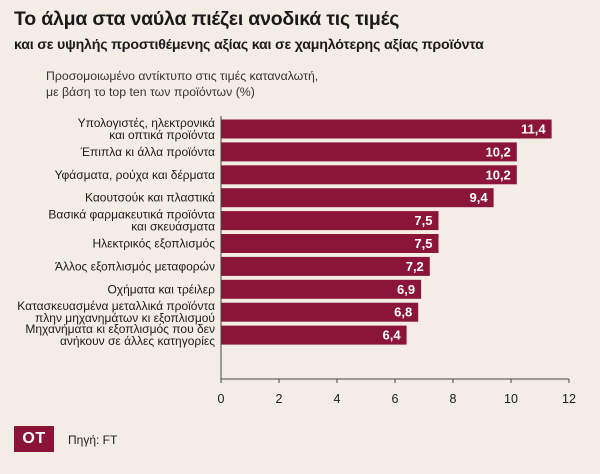 The height and width of the screenshot is (474, 600). Describe the element at coordinates (221, 399) in the screenshot. I see `x-tick-label: 0` at that location.